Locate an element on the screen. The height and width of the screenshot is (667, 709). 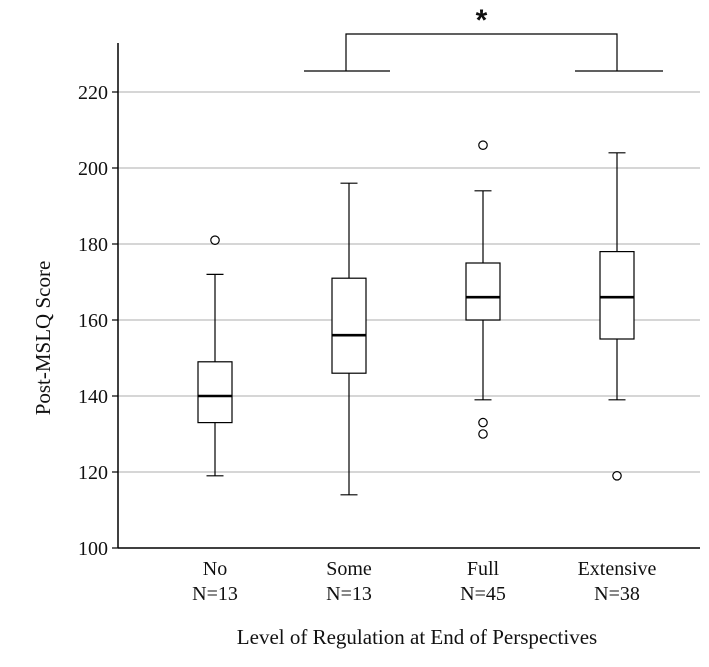
box-full is located at coordinates (483, 289).